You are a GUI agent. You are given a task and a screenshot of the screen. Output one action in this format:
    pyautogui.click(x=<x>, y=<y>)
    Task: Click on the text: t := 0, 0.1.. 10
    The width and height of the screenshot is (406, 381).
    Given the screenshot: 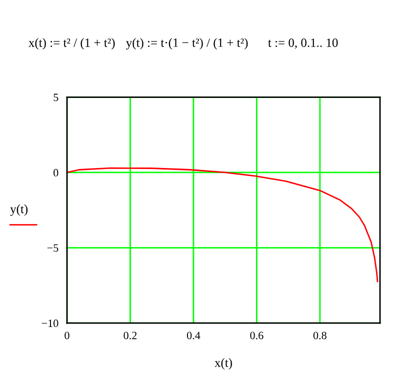 What is the action you would take?
    pyautogui.click(x=303, y=43)
    